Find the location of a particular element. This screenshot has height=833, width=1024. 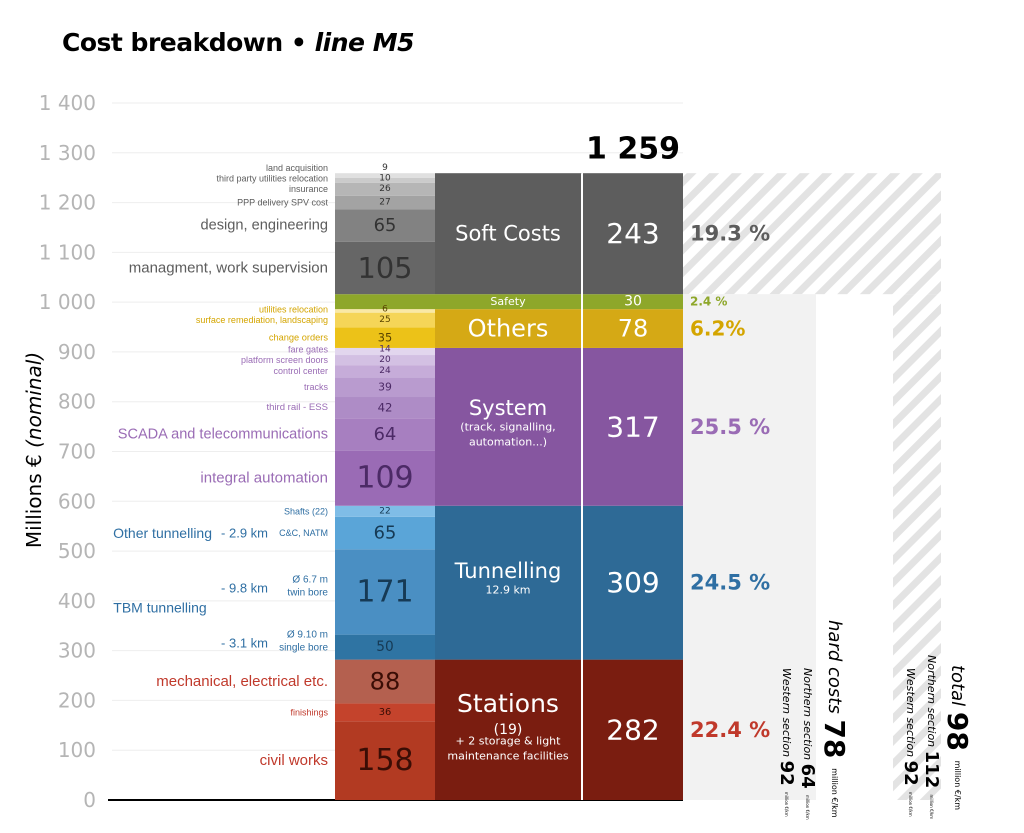

category-percent: 22.4 % is located at coordinates (730, 730).